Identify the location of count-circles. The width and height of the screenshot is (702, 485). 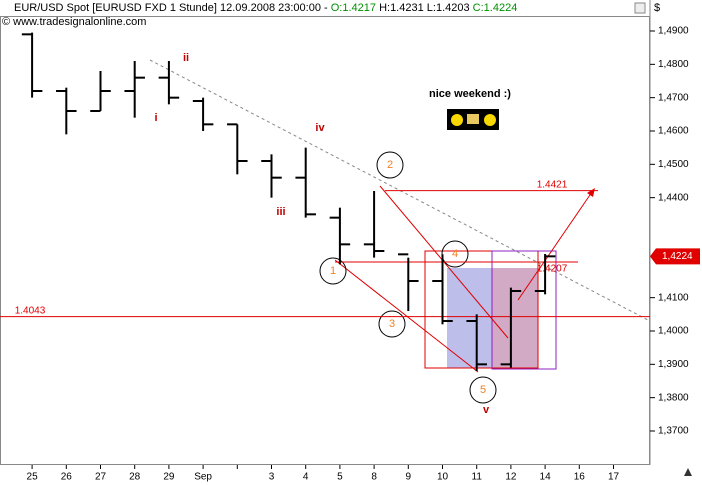
(408, 277).